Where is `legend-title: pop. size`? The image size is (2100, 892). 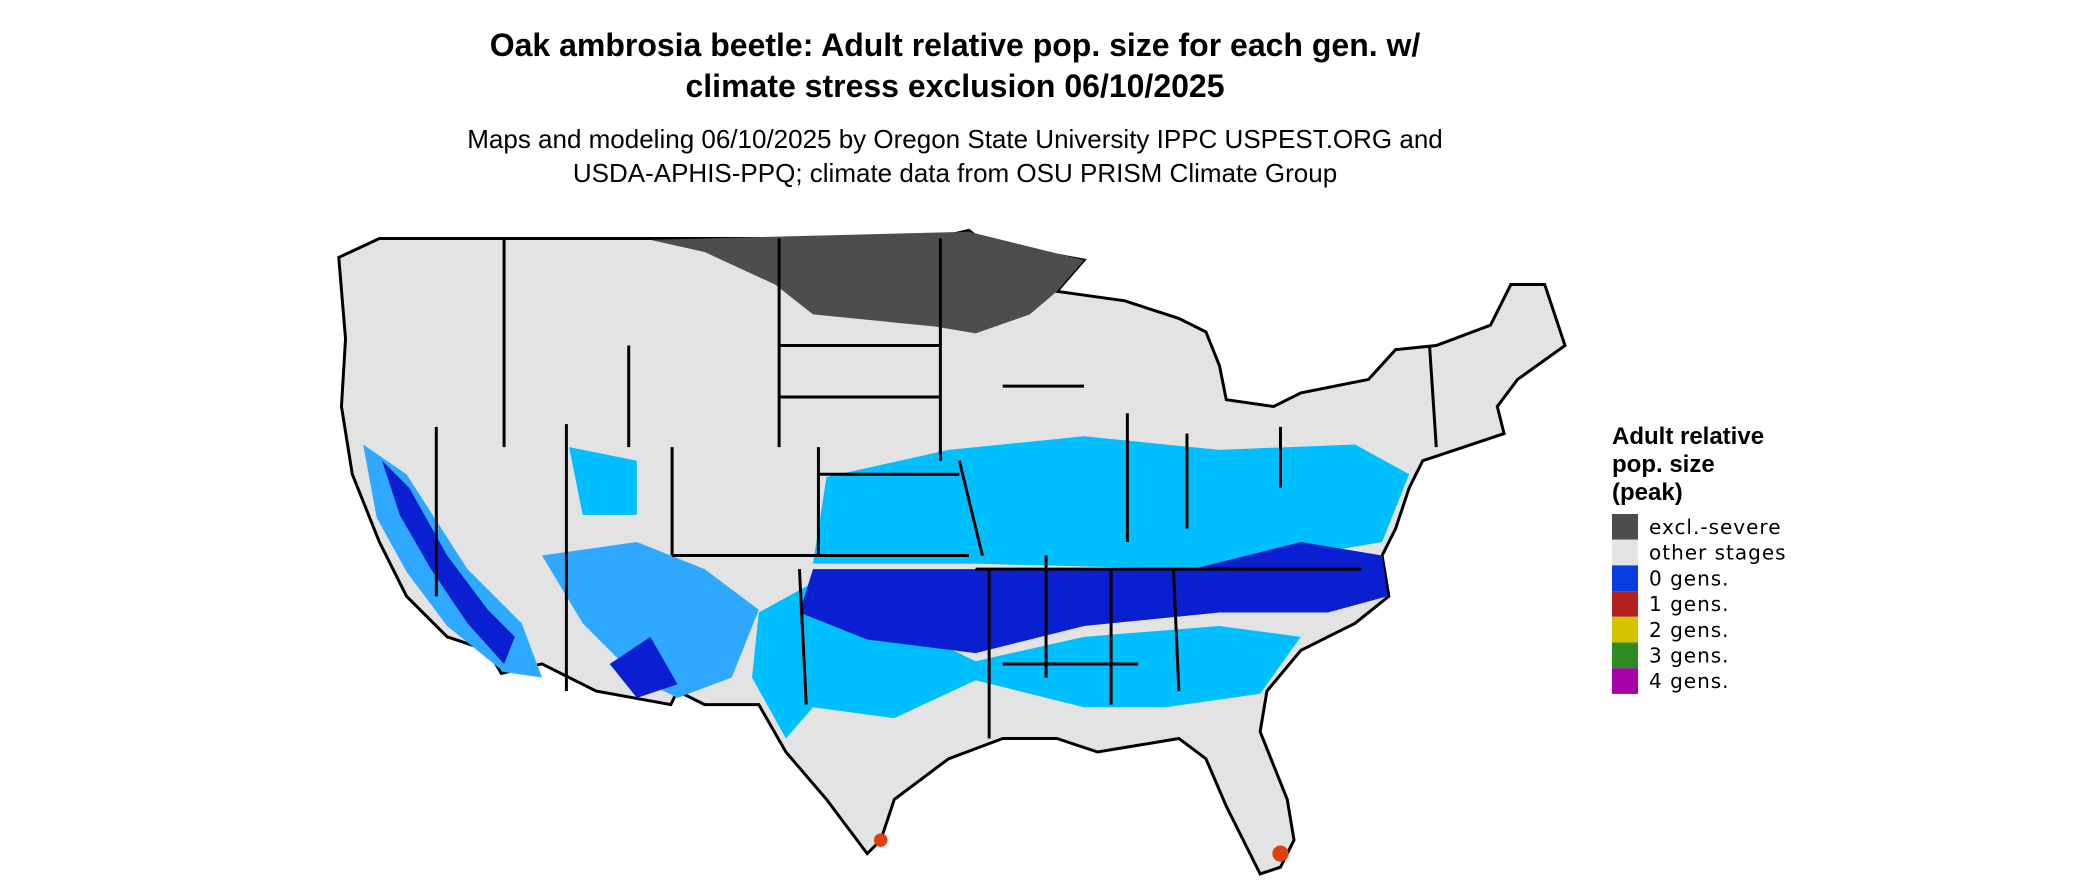
legend-title: pop. size is located at coordinates (1663, 464).